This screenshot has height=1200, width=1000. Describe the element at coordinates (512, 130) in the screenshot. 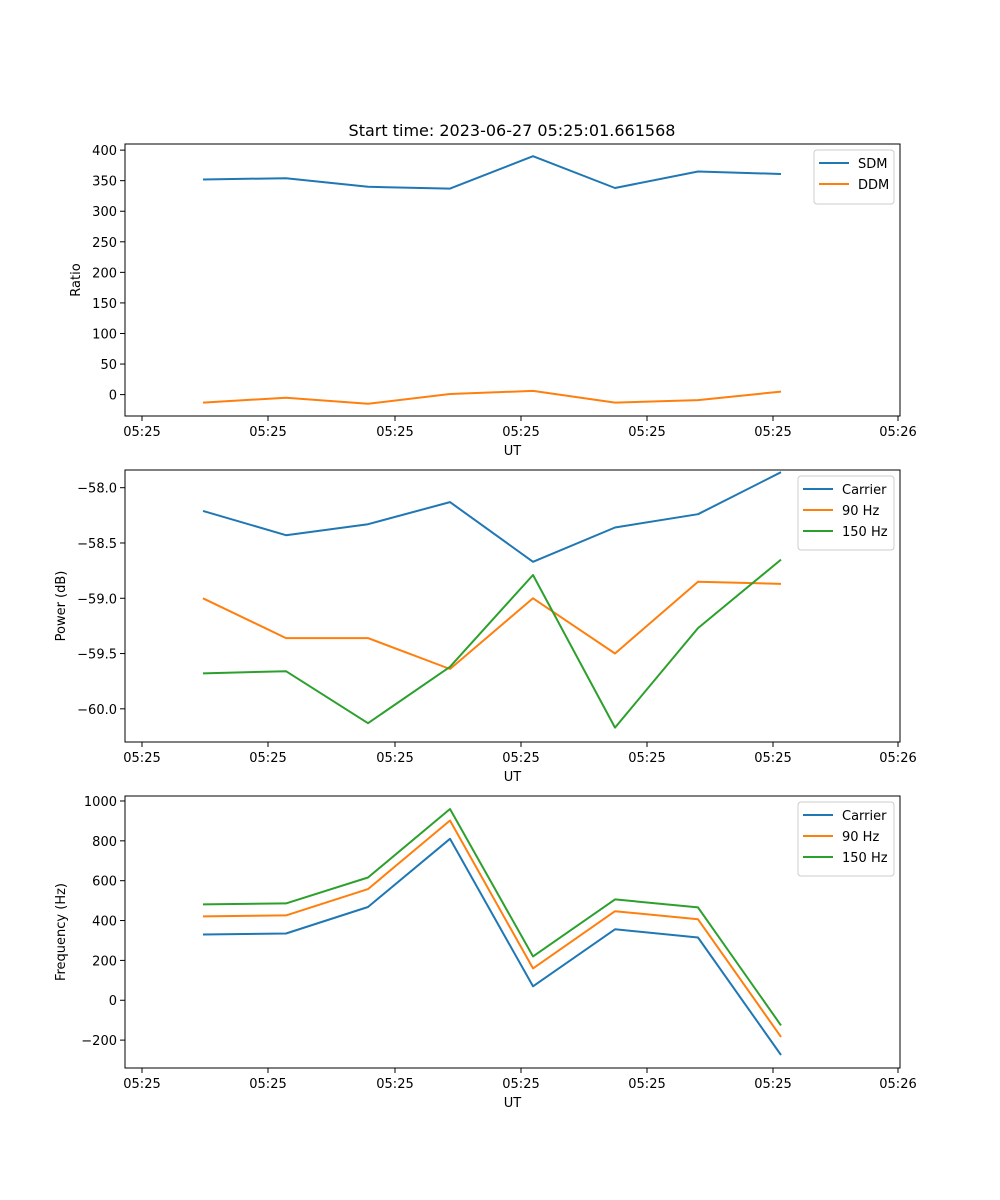

I see `figure-title: Start time: 2023-06-27 05:25:01.661568` at that location.